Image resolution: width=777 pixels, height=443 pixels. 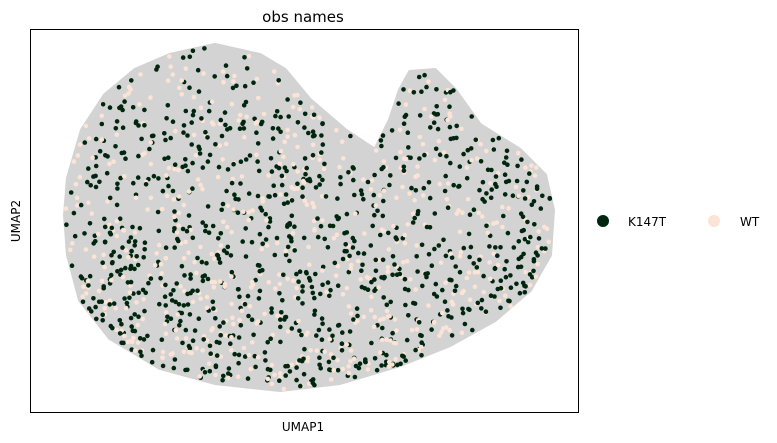 What do you see at coordinates (303, 17) in the screenshot?
I see `chart-title: obs names` at bounding box center [303, 17].